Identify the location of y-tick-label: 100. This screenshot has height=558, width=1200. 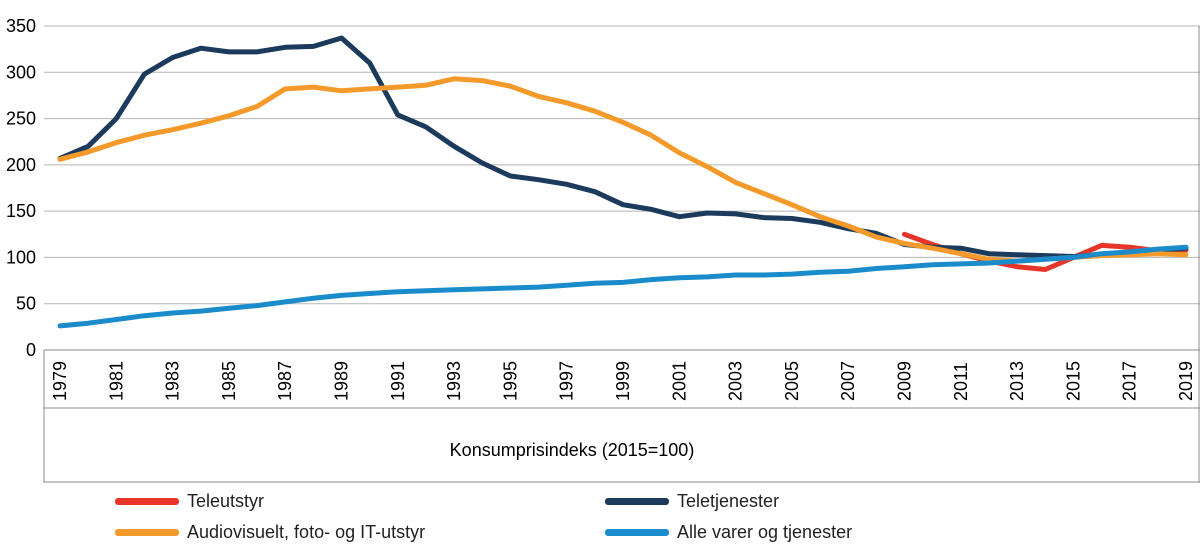
(21, 257).